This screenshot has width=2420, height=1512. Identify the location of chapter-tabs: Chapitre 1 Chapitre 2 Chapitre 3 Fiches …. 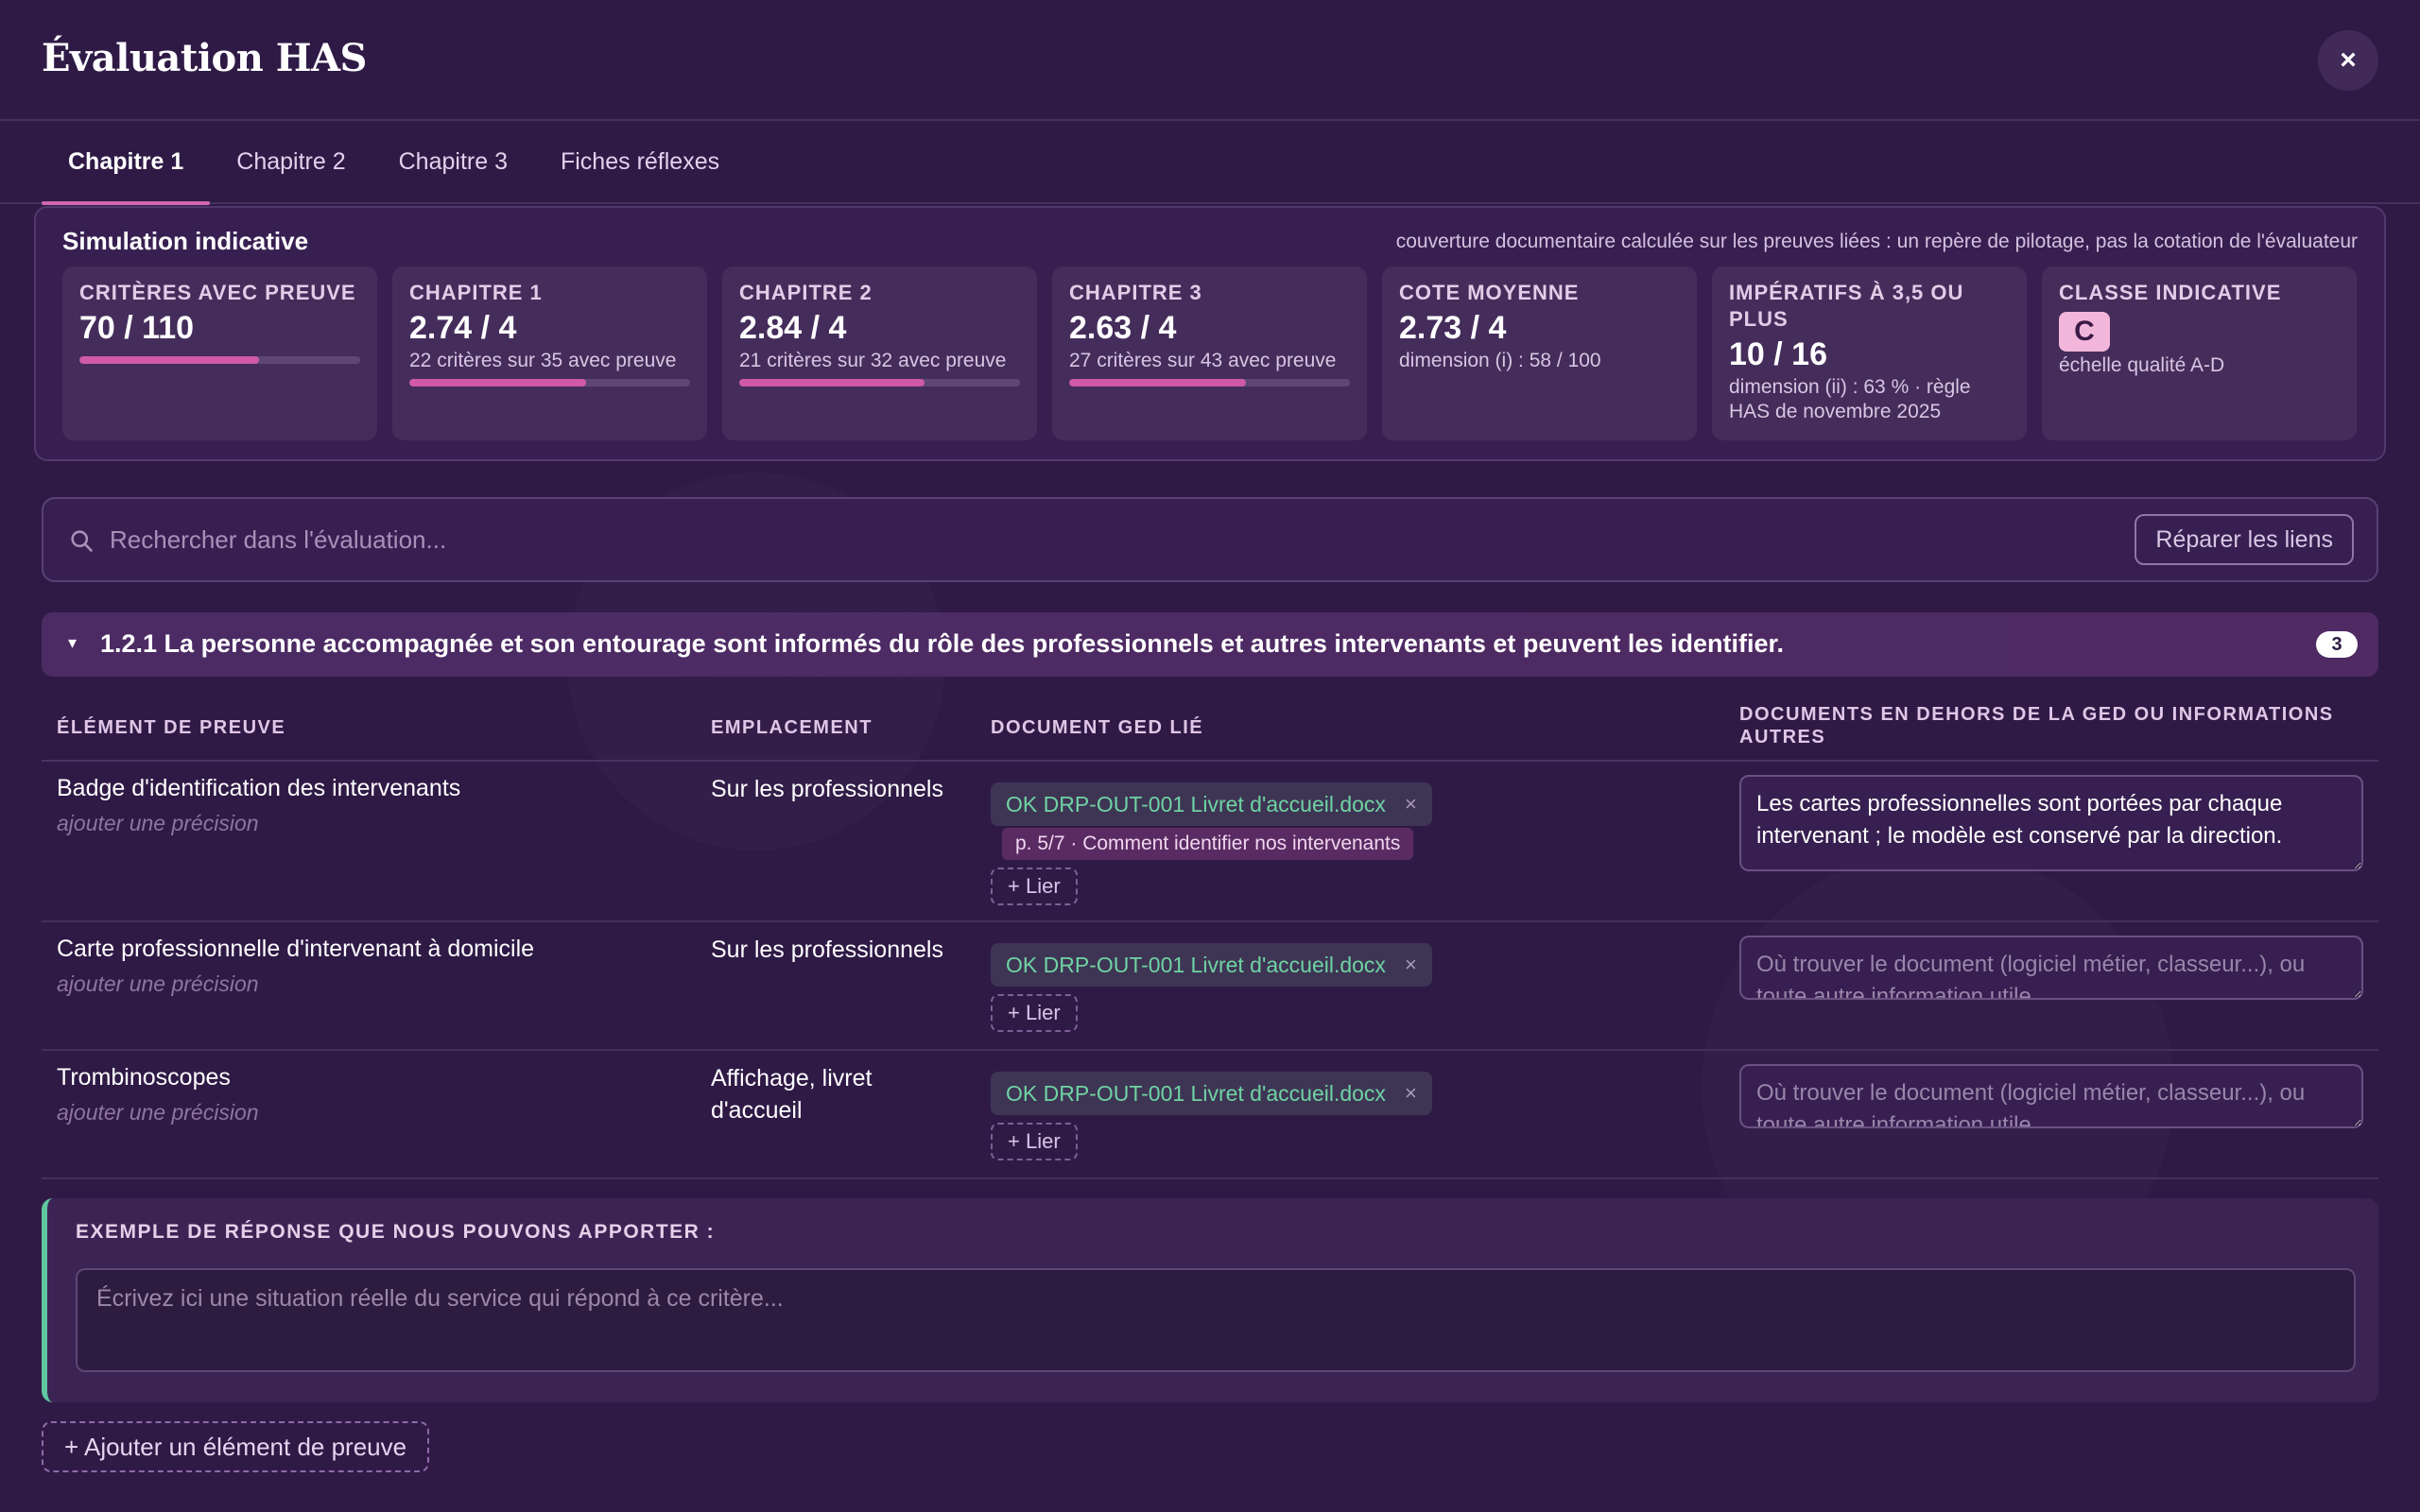
(1210, 162).